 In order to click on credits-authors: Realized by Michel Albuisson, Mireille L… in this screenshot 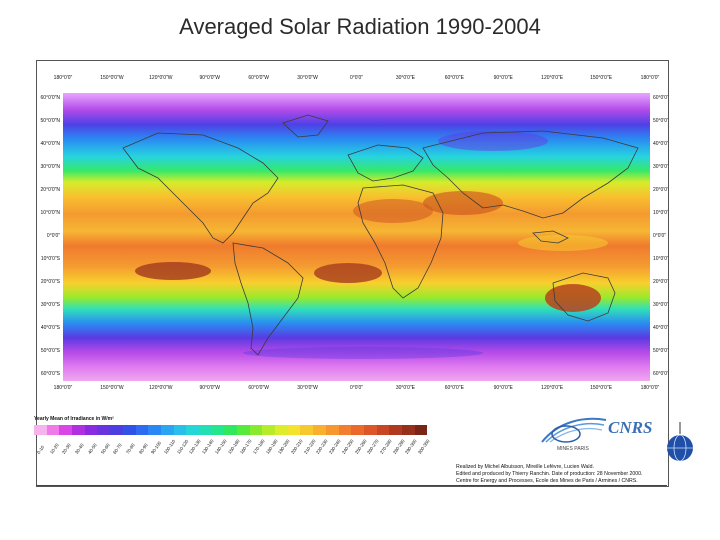, I will do `click(525, 467)`.